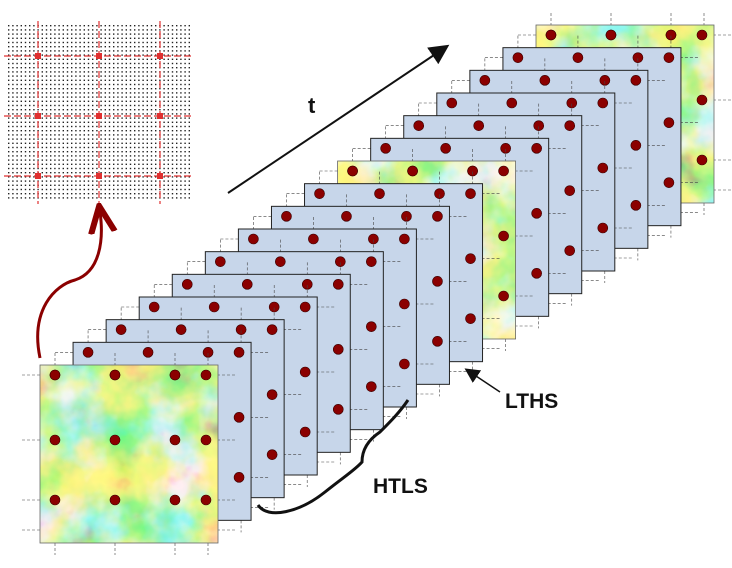 Image resolution: width=732 pixels, height=568 pixels. Describe the element at coordinates (338, 119) in the screenshot. I see `time-arrow` at that location.